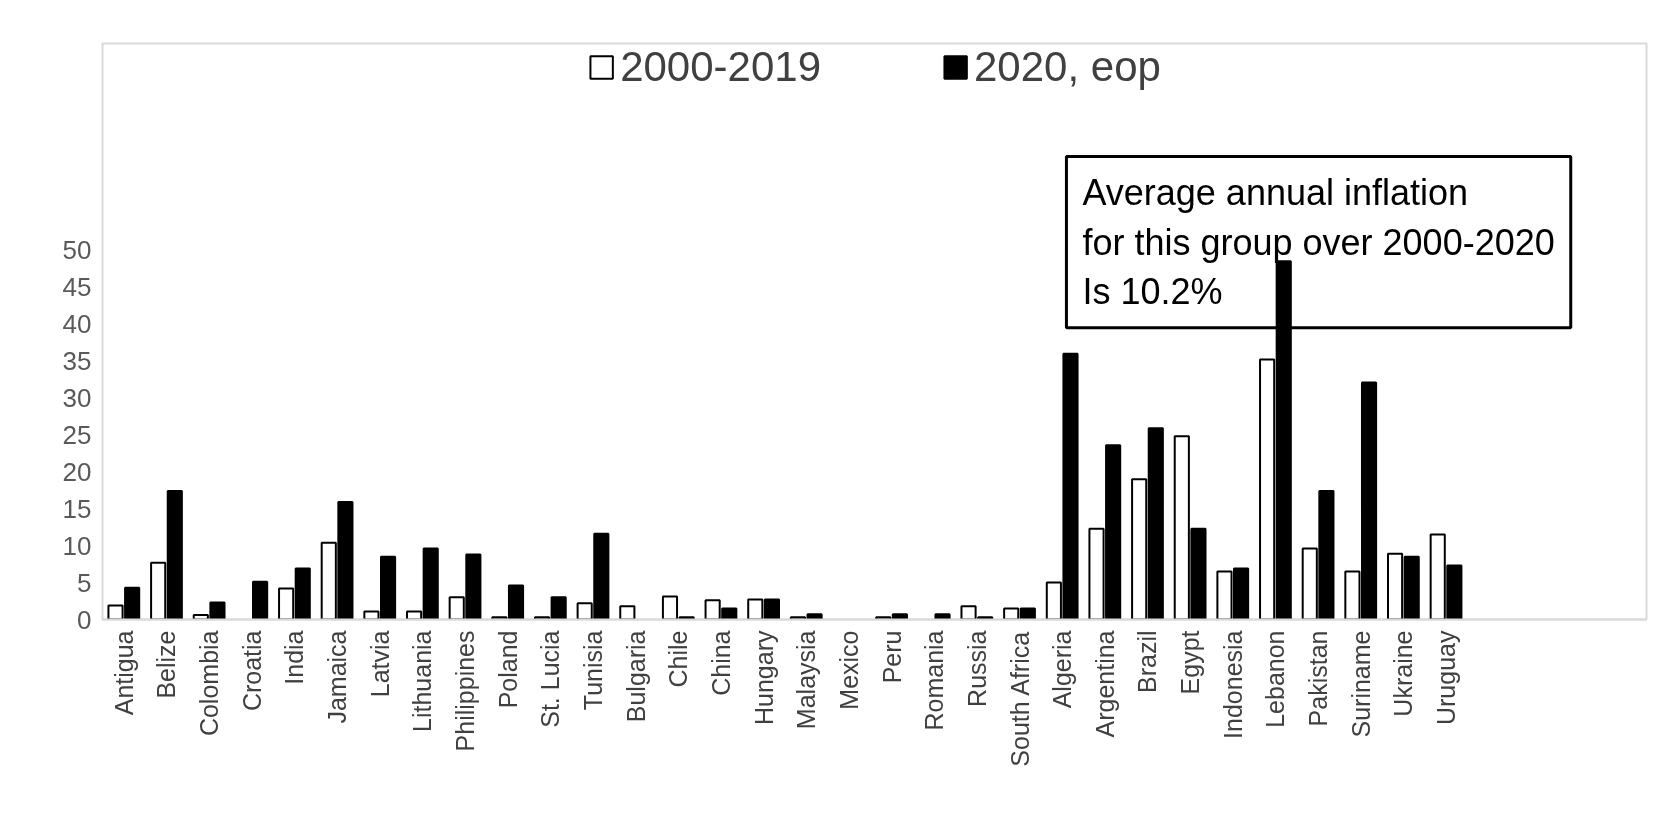 The image size is (1666, 821). What do you see at coordinates (976, 668) in the screenshot?
I see `x-tick-label: Russia` at bounding box center [976, 668].